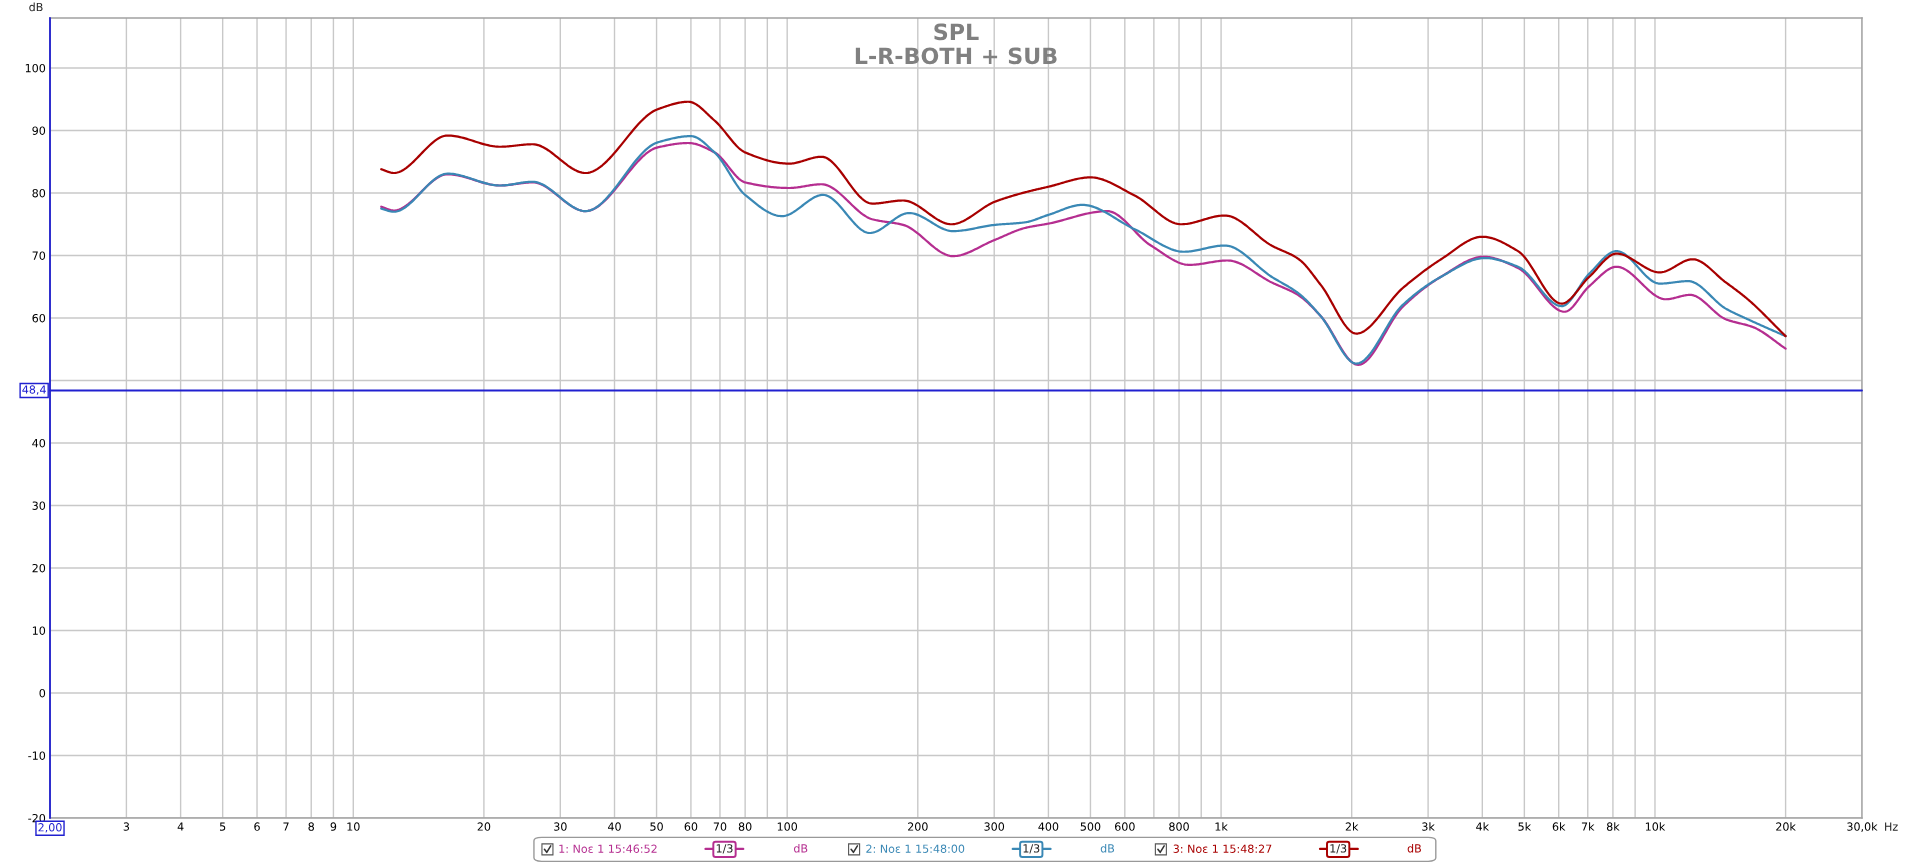 The image size is (1916, 866). What do you see at coordinates (560, 826) in the screenshot?
I see `x-tick-label: 30` at bounding box center [560, 826].